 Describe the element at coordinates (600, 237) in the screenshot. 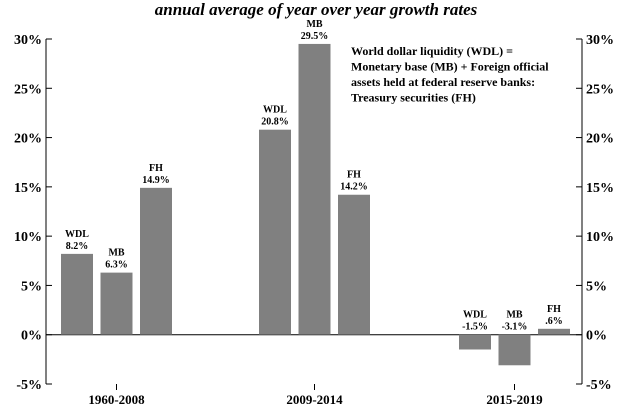

I see `right-tick-label: 10%` at that location.